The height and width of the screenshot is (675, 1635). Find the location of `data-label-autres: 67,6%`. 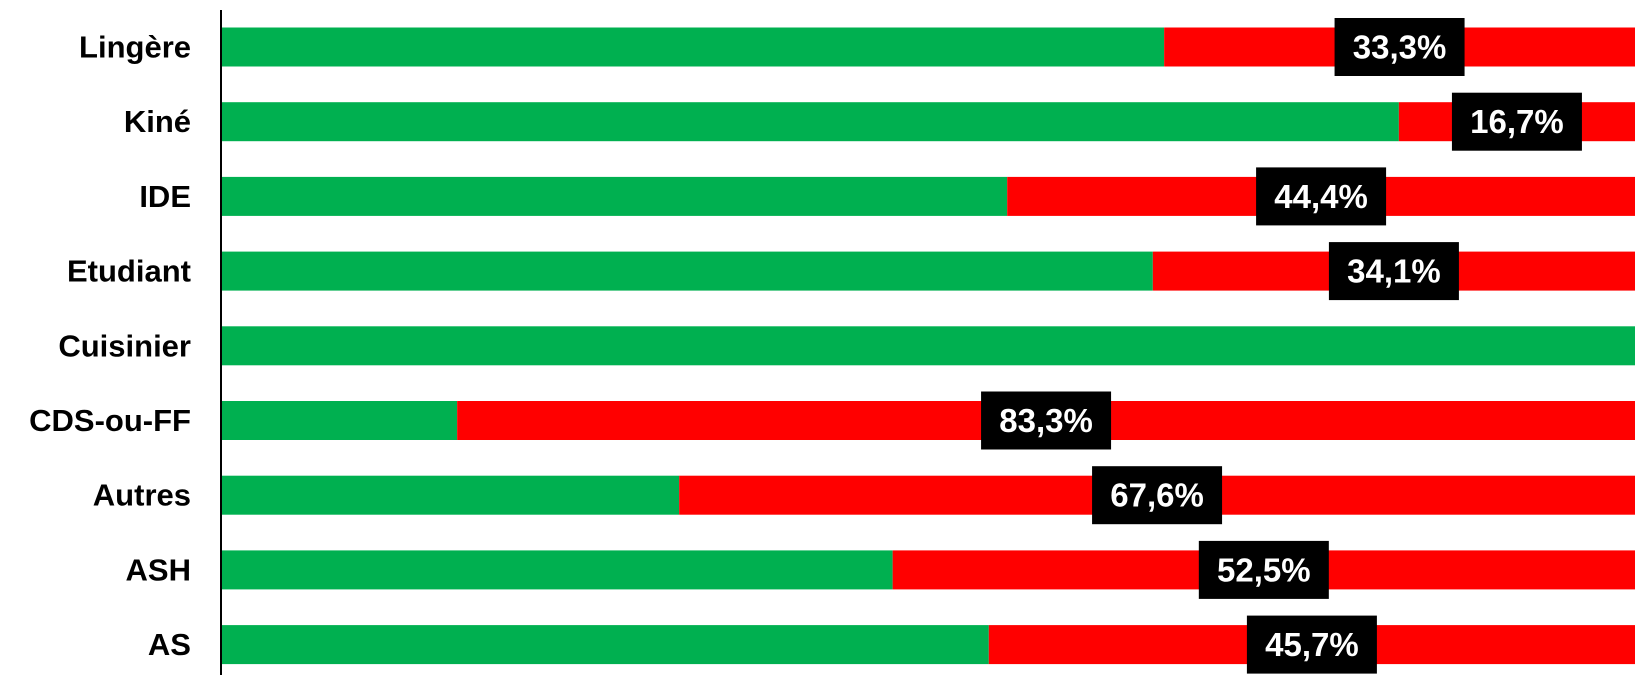

data-label-autres: 67,6% is located at coordinates (1157, 495).